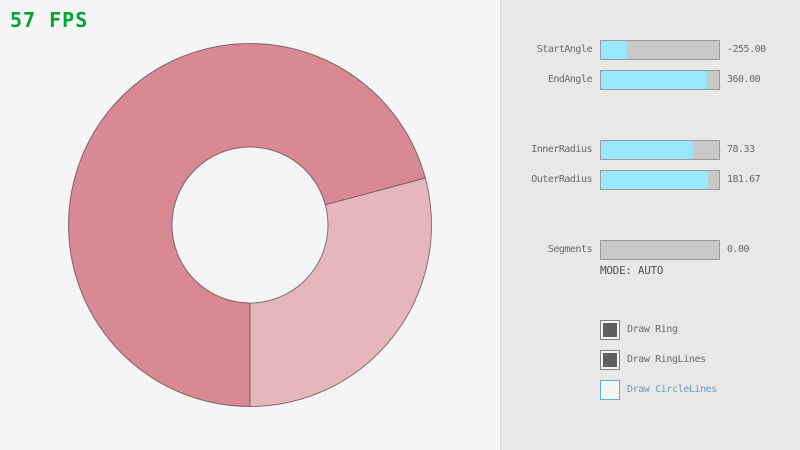 The image size is (800, 450). What do you see at coordinates (570, 79) in the screenshot?
I see `end-angle-label: EndAngle` at bounding box center [570, 79].